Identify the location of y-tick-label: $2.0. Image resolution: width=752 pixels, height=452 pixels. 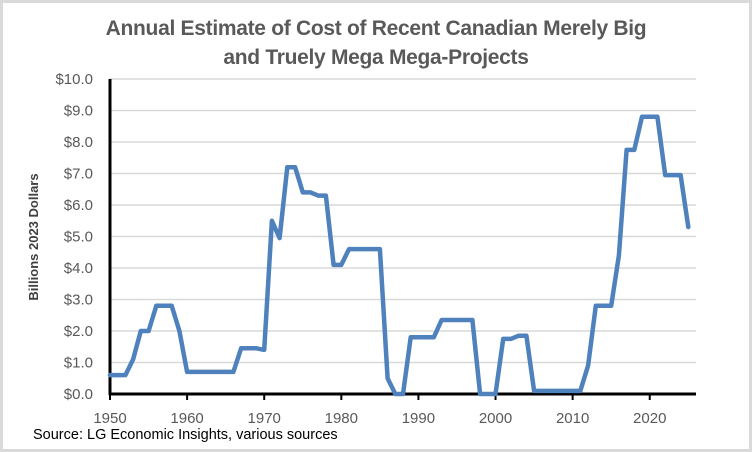
(78, 331).